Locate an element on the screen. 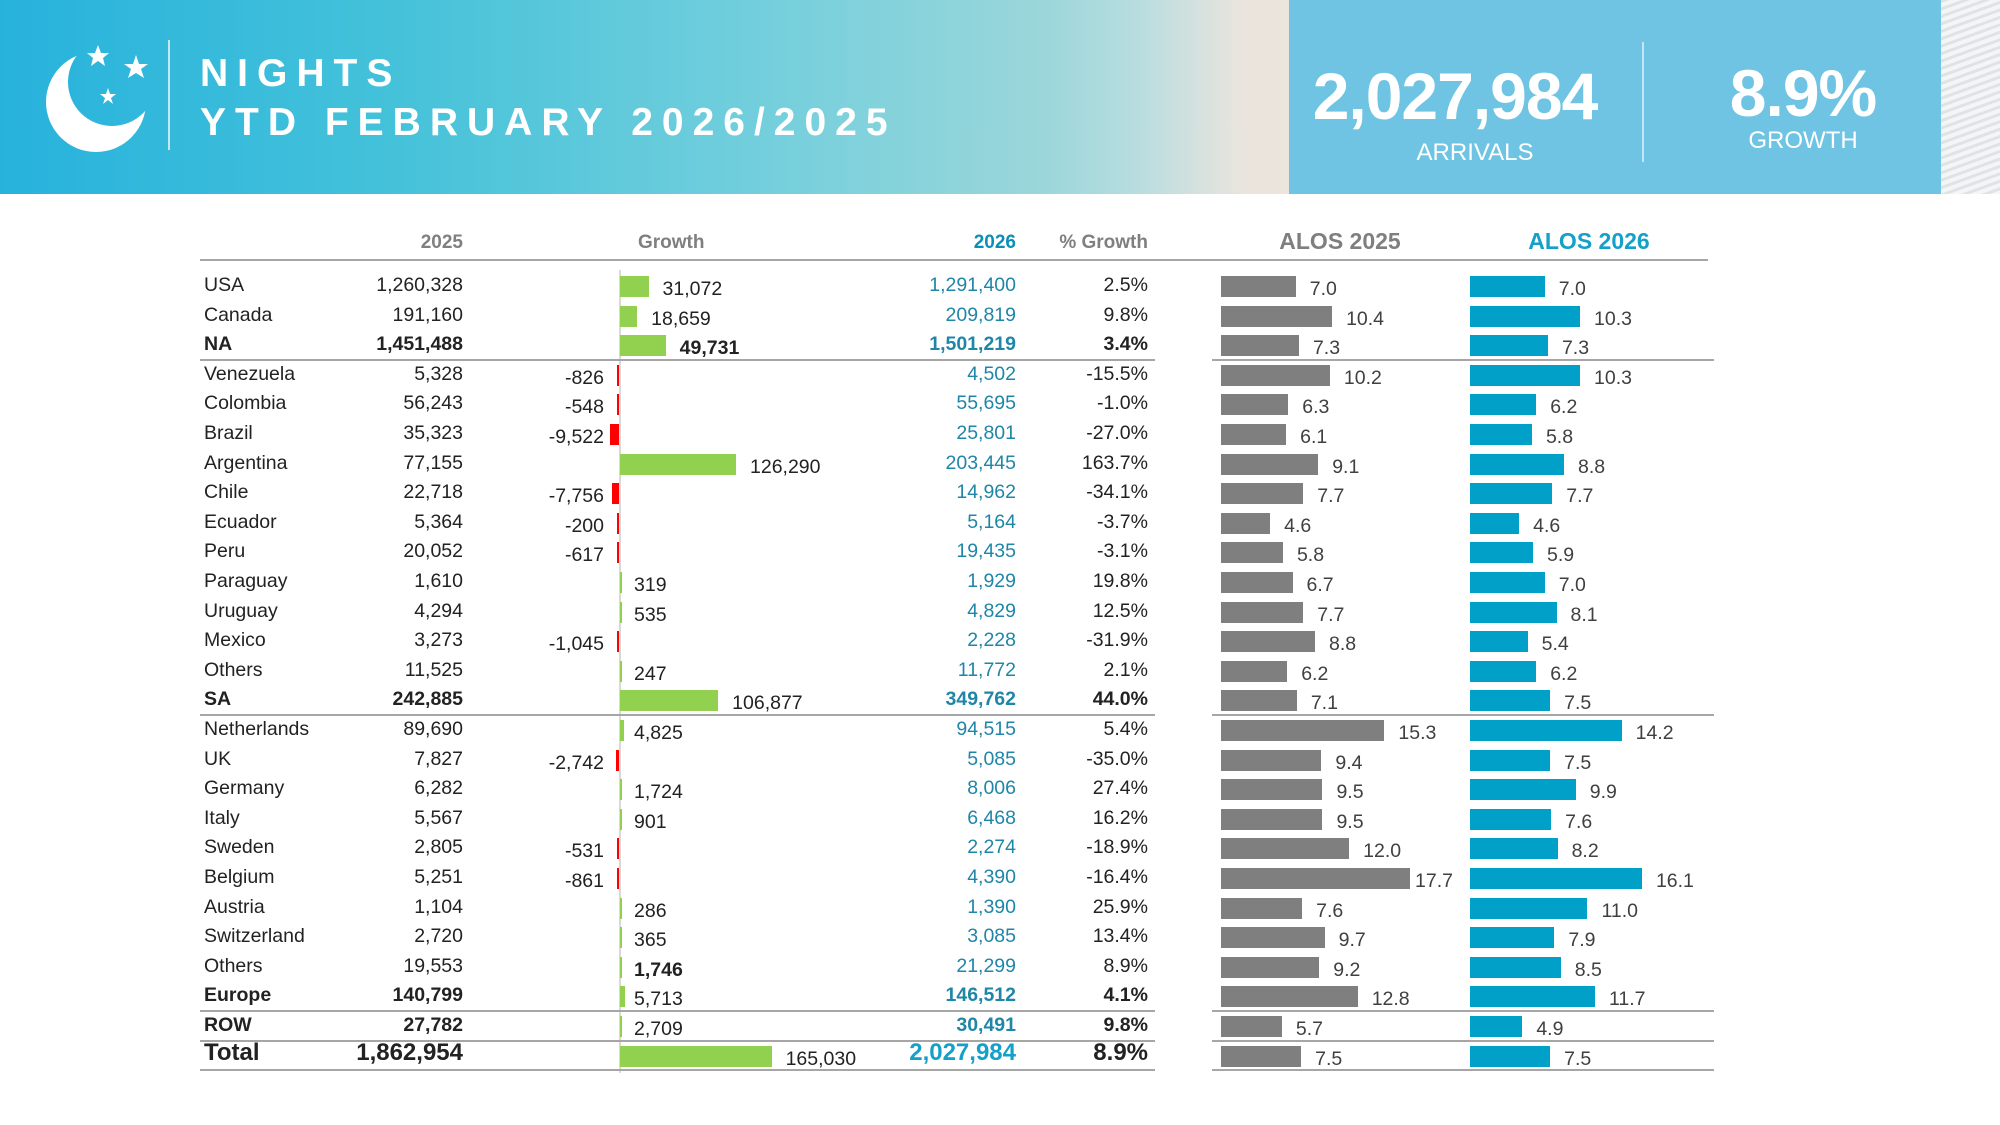 This screenshot has height=1125, width=2000. value-2025: 77,155 is located at coordinates (433, 462).